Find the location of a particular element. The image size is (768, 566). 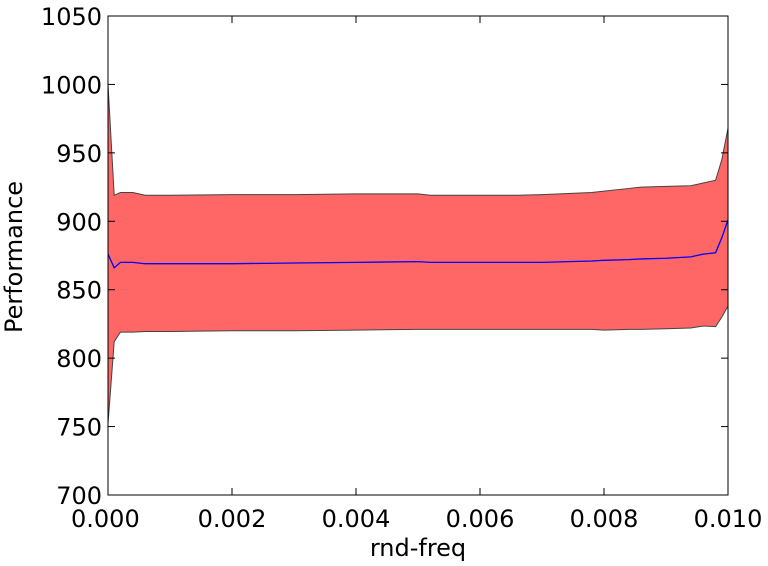

x-tick-label: 0.010 is located at coordinates (728, 519).